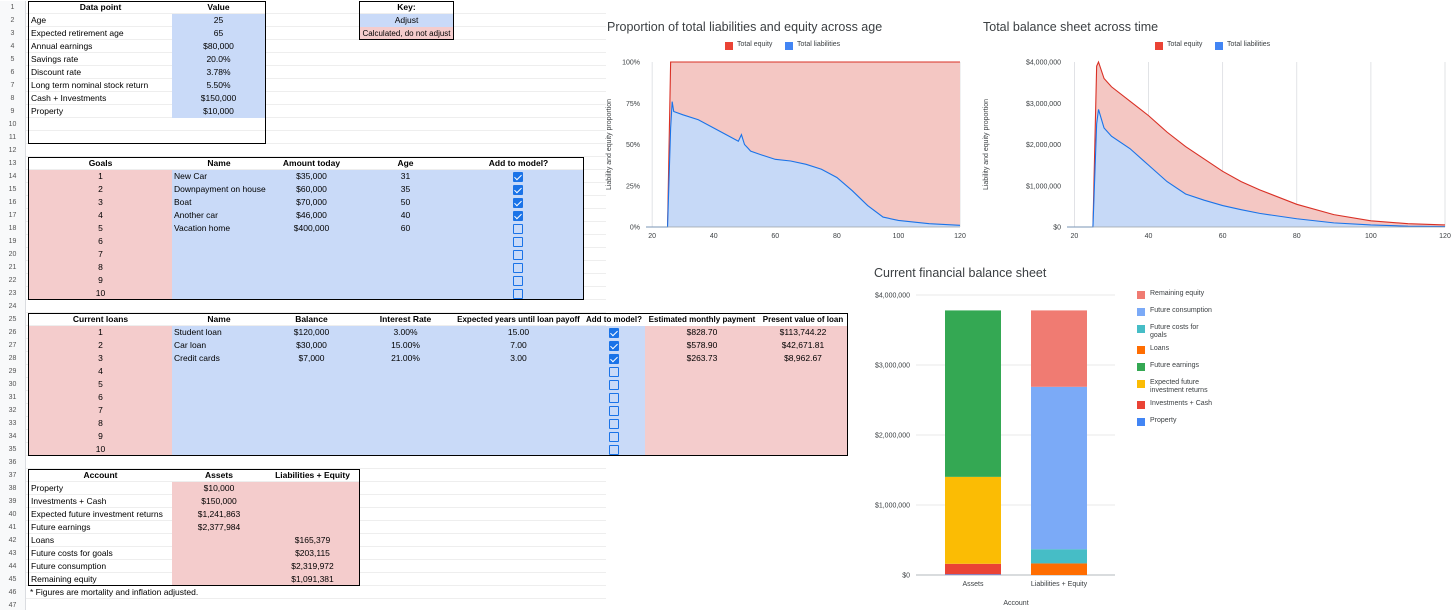 This screenshot has height=610, width=1456. Describe the element at coordinates (69, 501) in the screenshot. I see `balance-account: Investments + Cash` at that location.